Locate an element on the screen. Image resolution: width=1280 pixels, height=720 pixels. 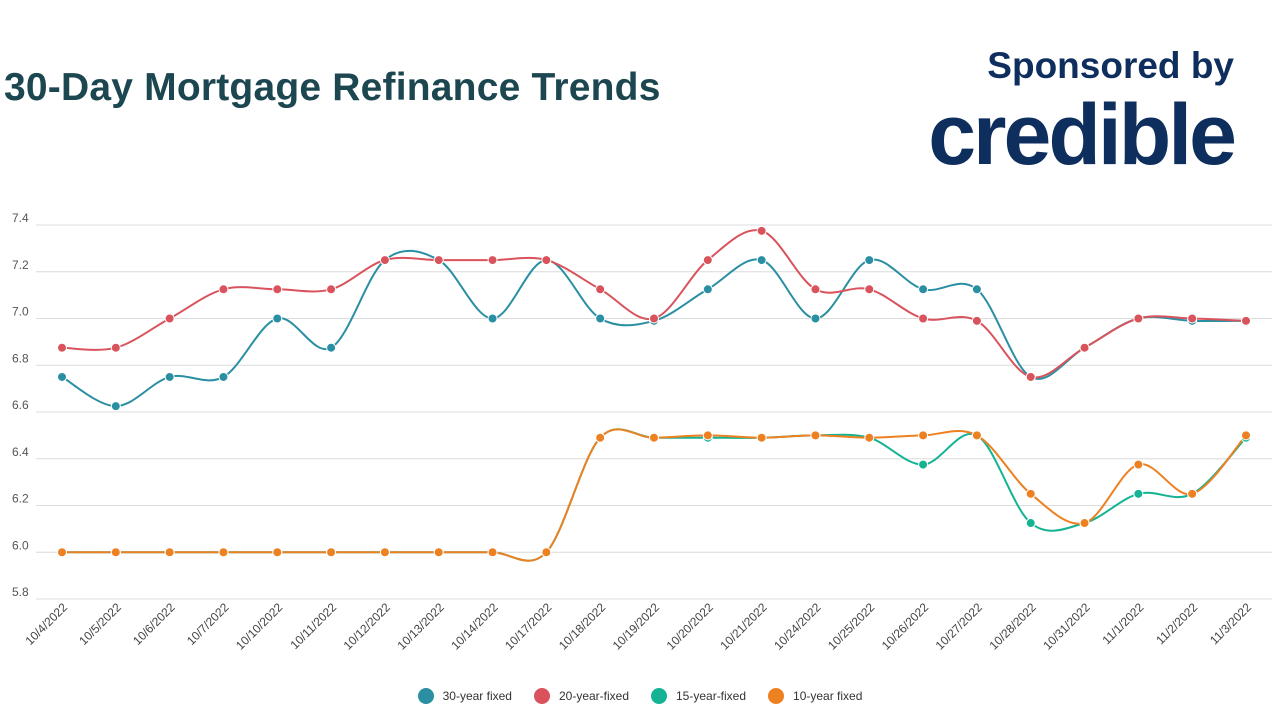
sponsor-block: Sponsored by credible is located at coordinates (1082, 113).